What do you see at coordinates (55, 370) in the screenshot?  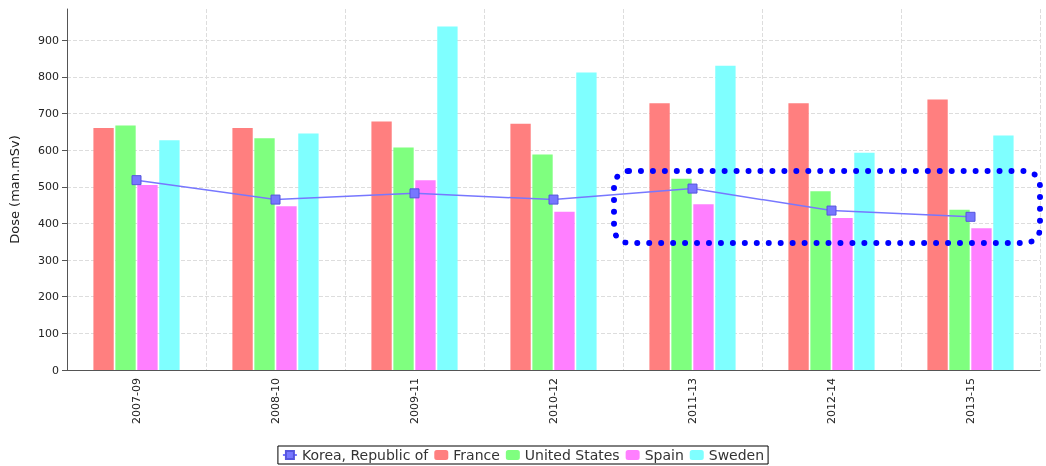 I see `y-tick-label: 0` at bounding box center [55, 370].